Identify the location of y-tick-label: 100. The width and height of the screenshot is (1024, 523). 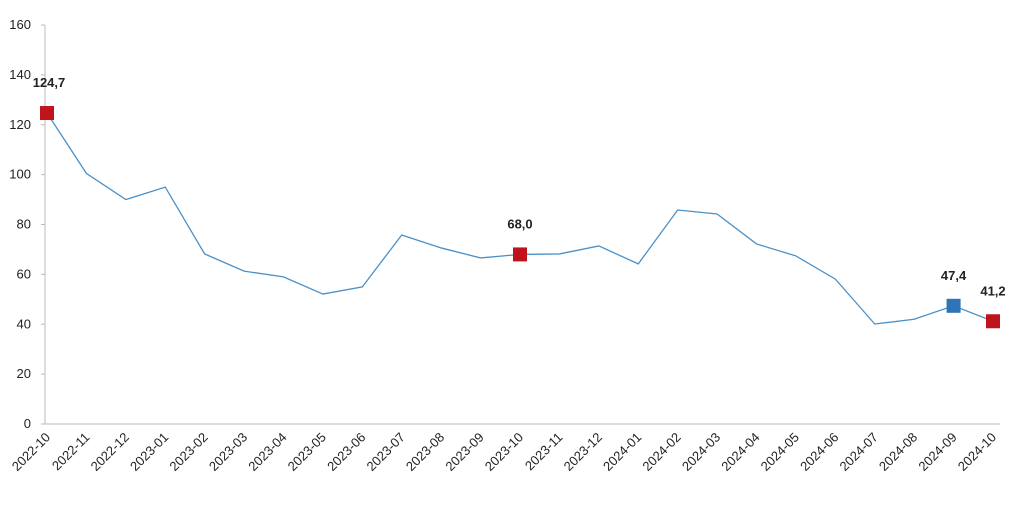
(20, 174).